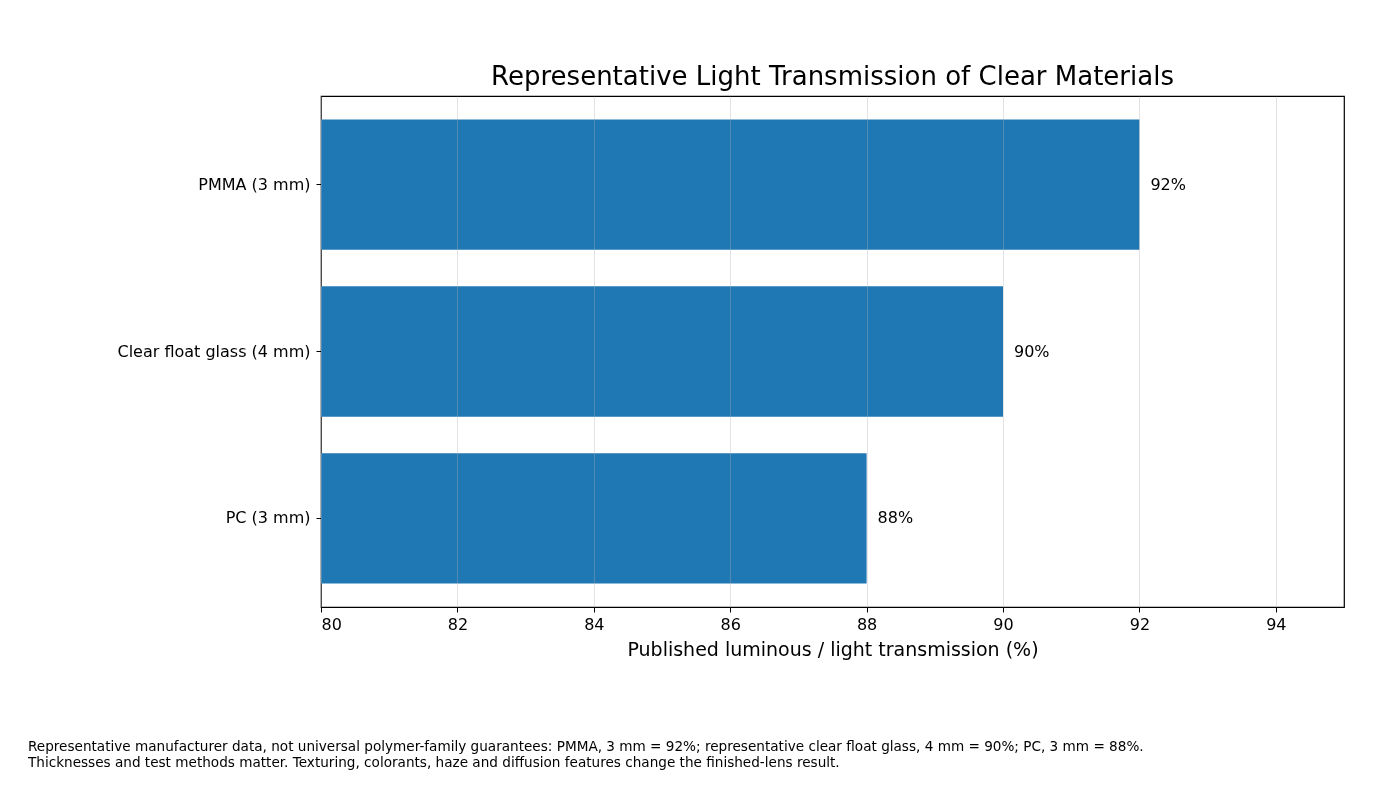 Image resolution: width=1400 pixels, height=800 pixels. What do you see at coordinates (458, 624) in the screenshot?
I see `x-tick-label: 82` at bounding box center [458, 624].